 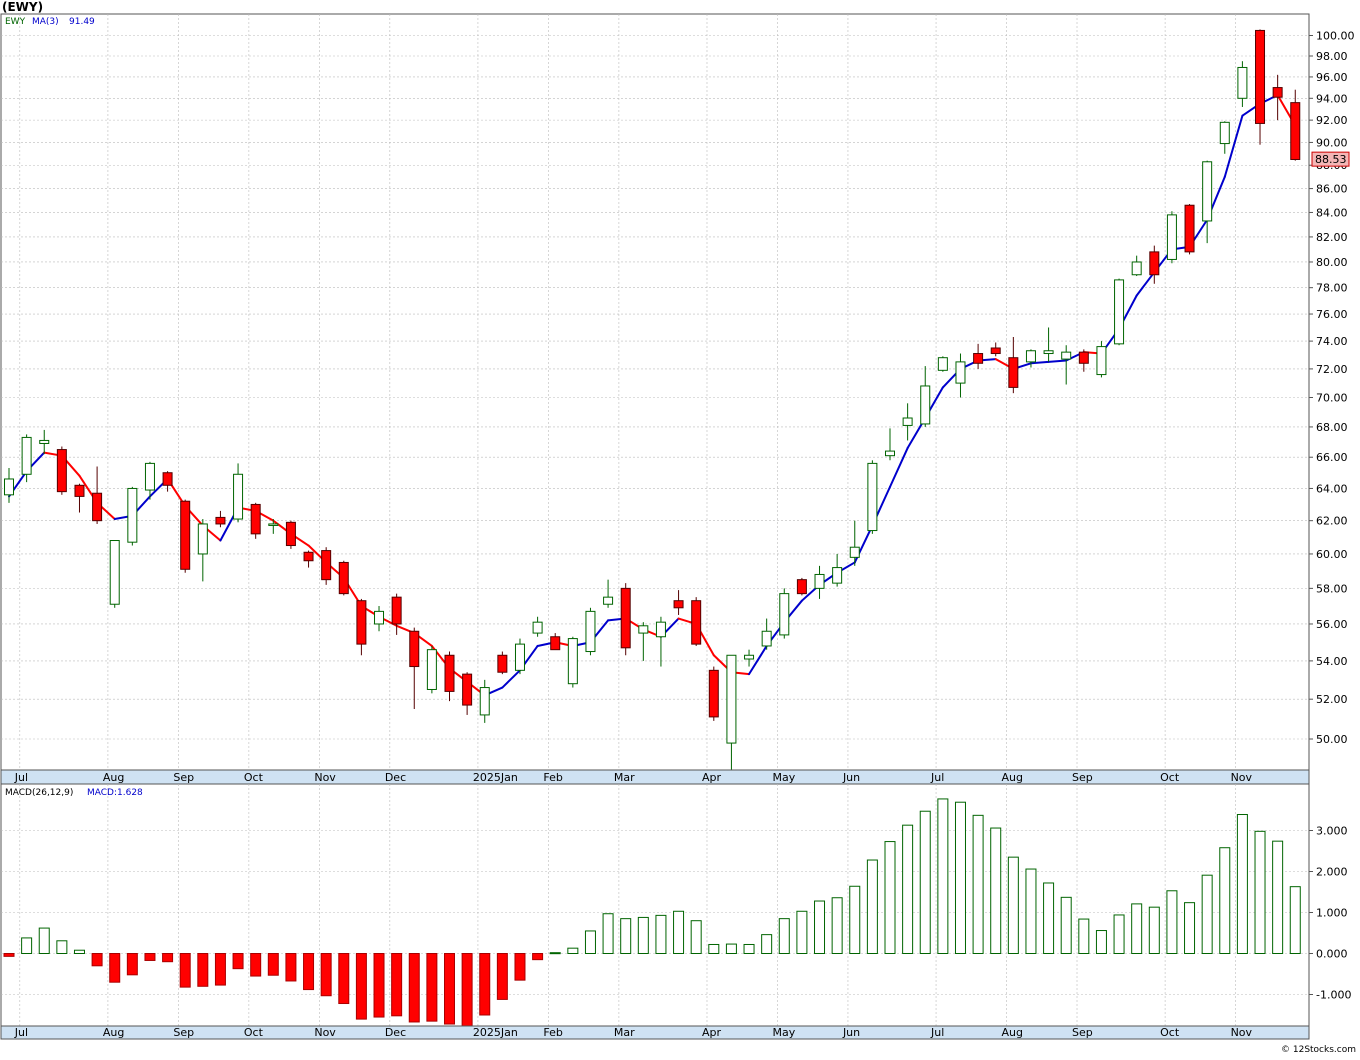 I want to click on macd-month-label: Sep, so click(x=1082, y=1032).